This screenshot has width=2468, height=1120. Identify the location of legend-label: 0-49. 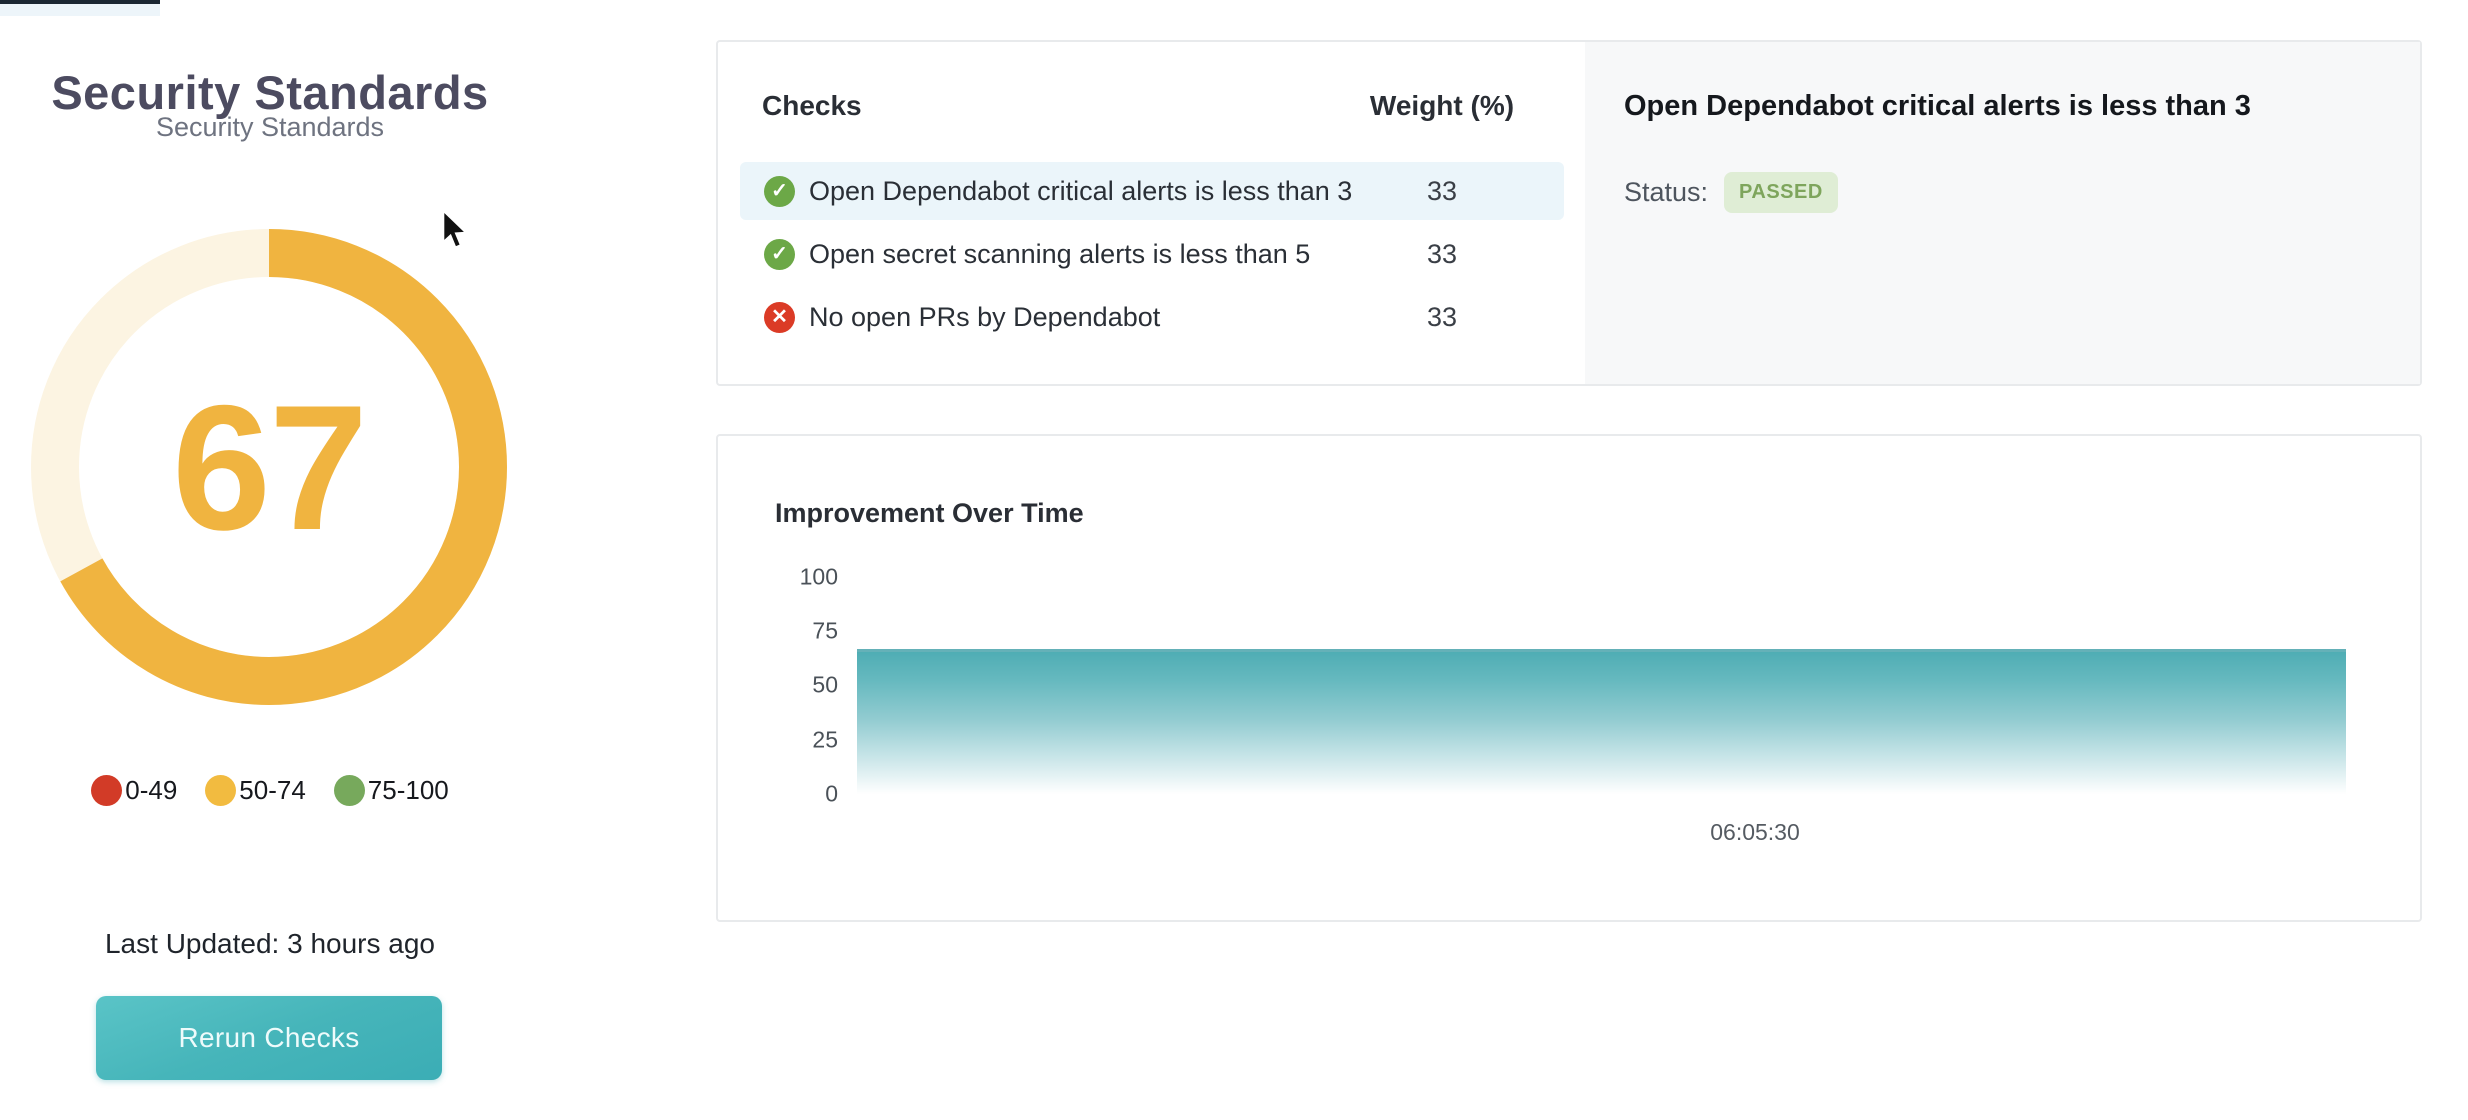
(151, 790).